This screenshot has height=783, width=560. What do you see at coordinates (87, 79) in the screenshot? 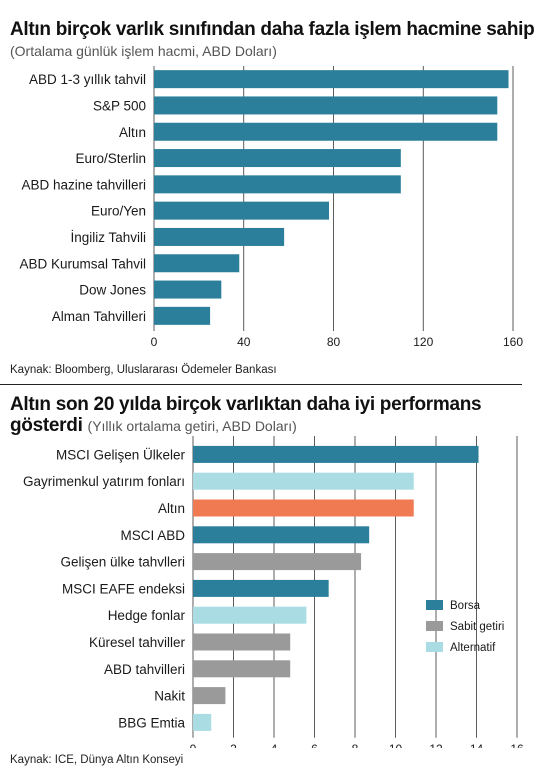
I see `category-label: ABD 1-3 yıllık tahvil` at bounding box center [87, 79].